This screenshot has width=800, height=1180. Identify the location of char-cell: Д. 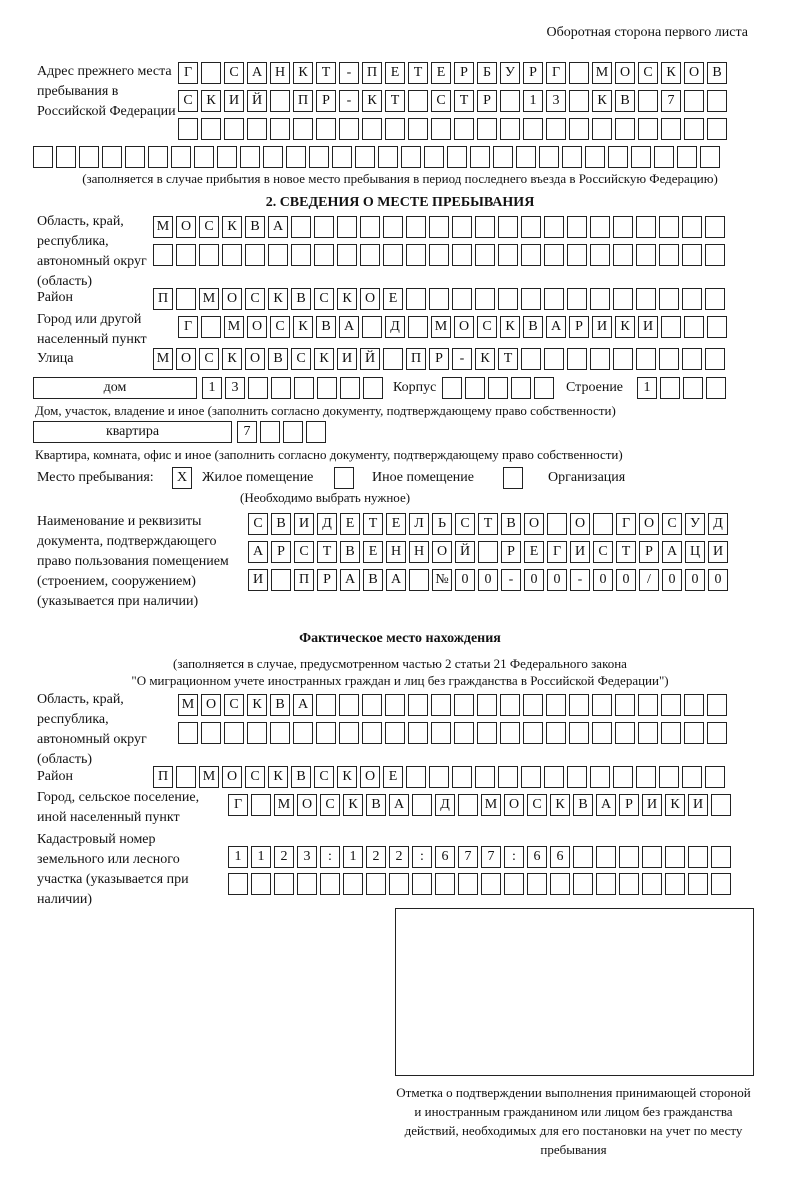
(445, 805).